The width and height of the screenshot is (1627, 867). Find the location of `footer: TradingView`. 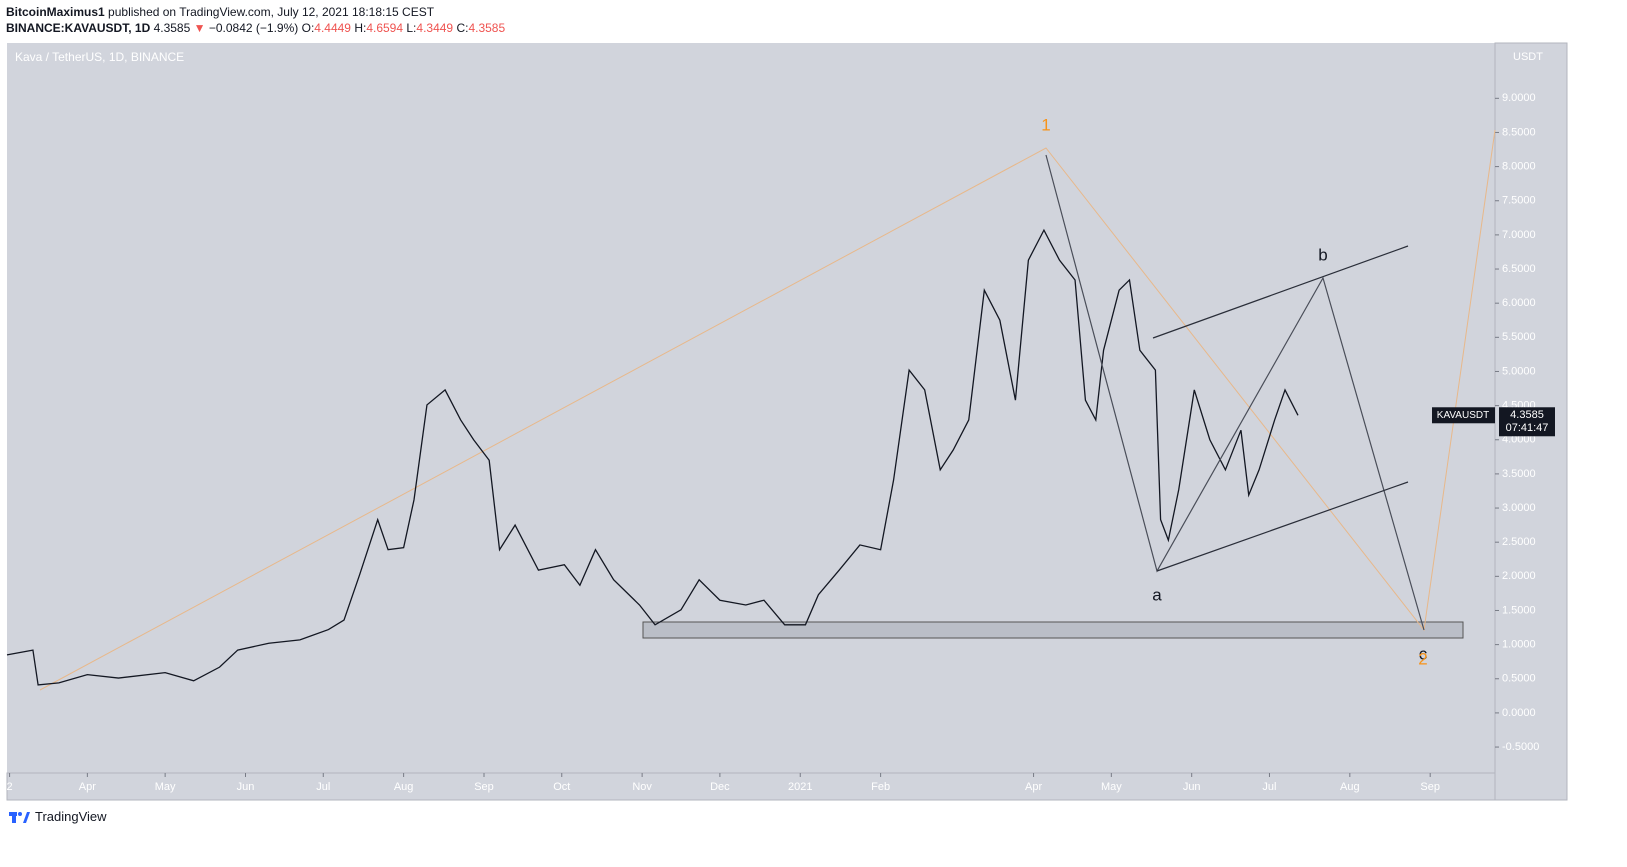

footer: TradingView is located at coordinates (57, 816).